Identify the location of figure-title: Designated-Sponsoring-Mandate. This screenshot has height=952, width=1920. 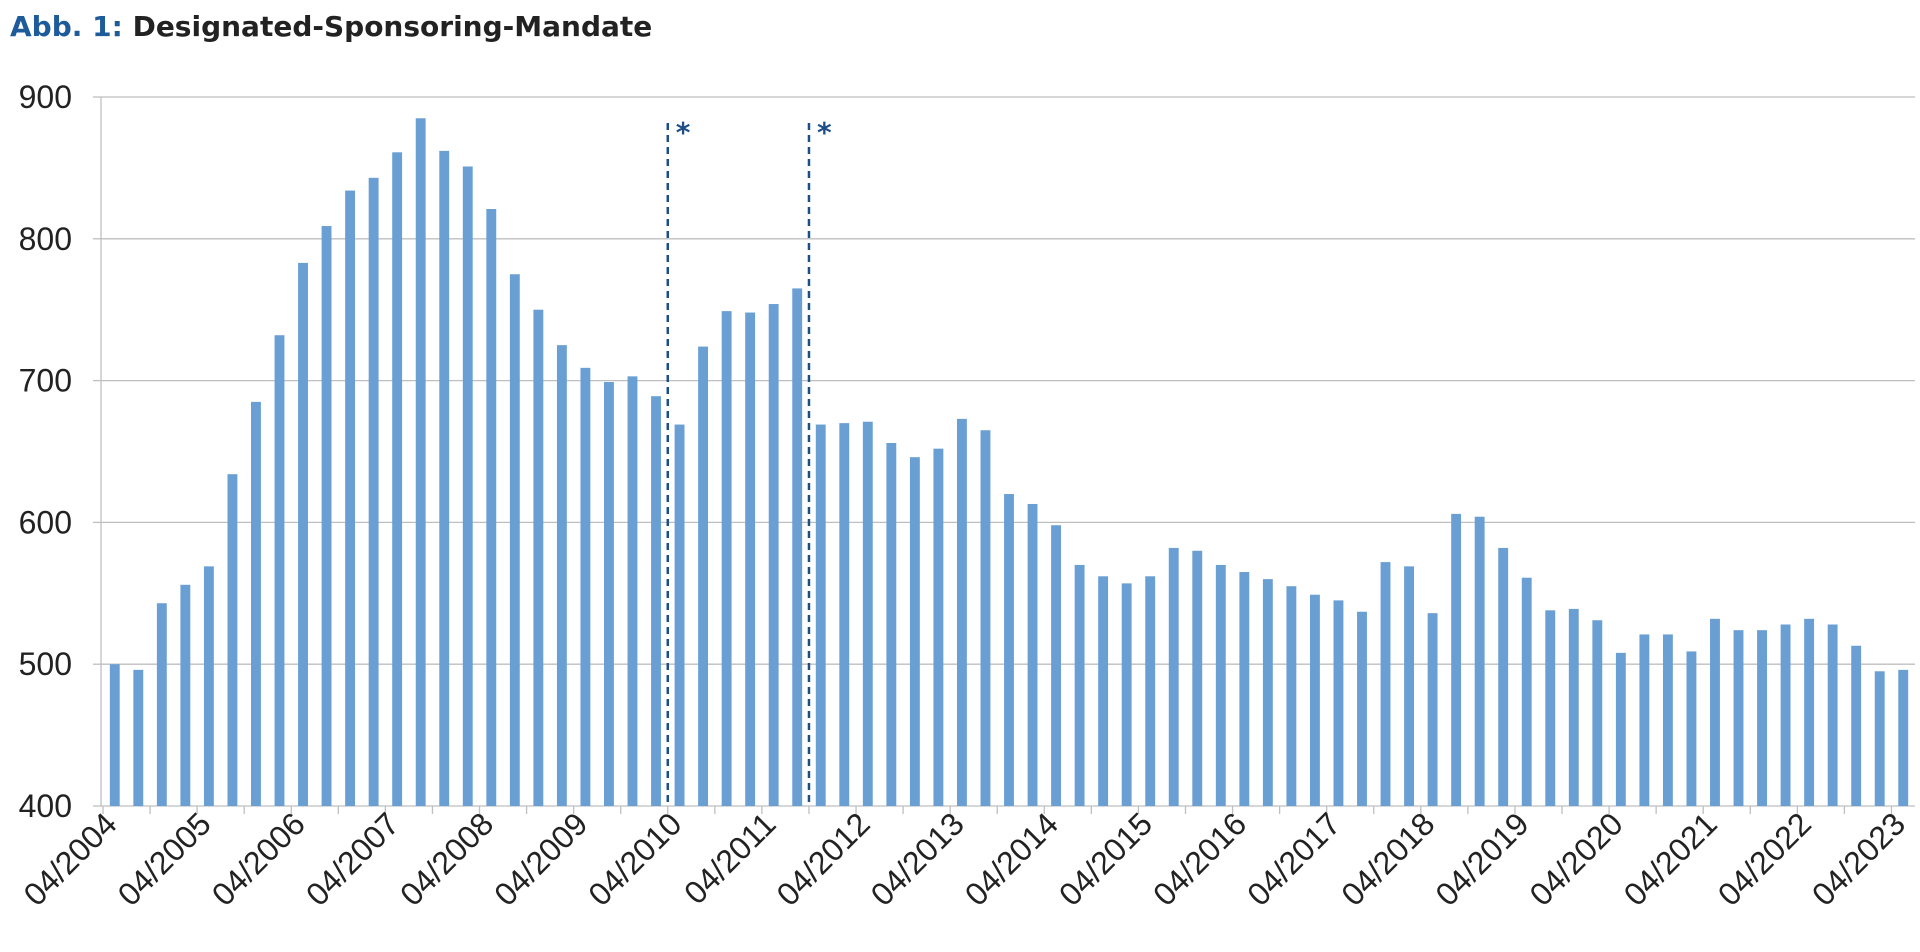
(392, 26).